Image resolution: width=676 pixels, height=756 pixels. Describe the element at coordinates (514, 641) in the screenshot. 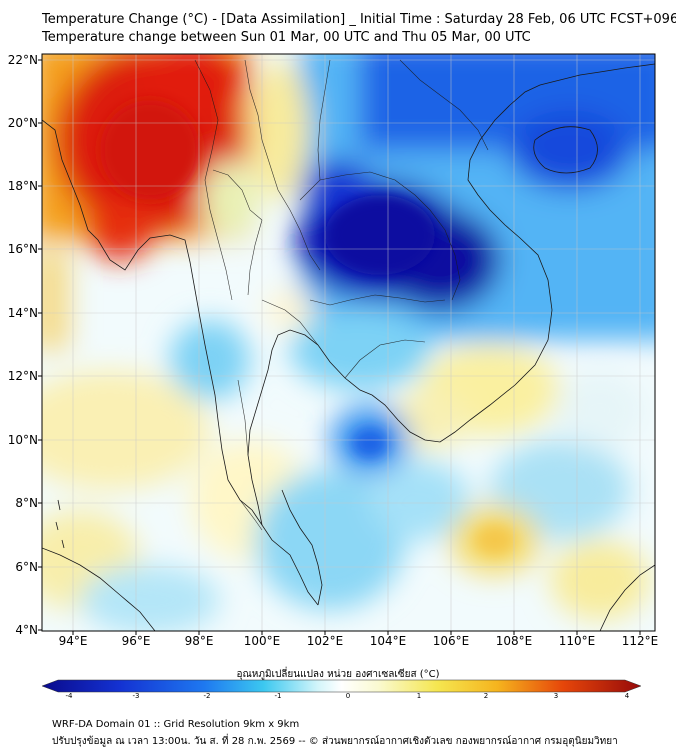

I see `lon-label: 108°E` at that location.